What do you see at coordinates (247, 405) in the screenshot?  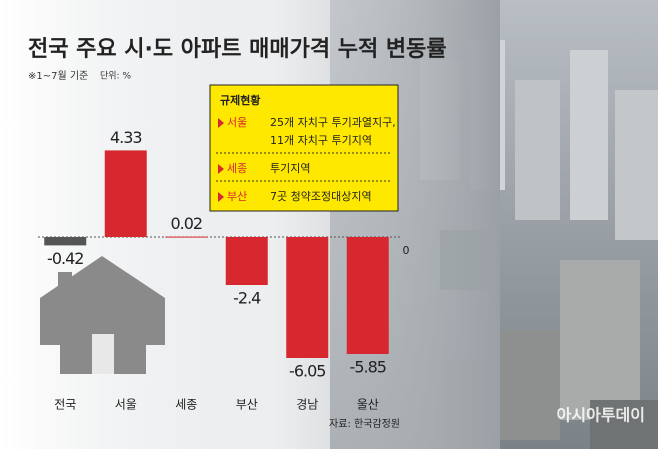 I see `x-tick-label: 부산` at bounding box center [247, 405].